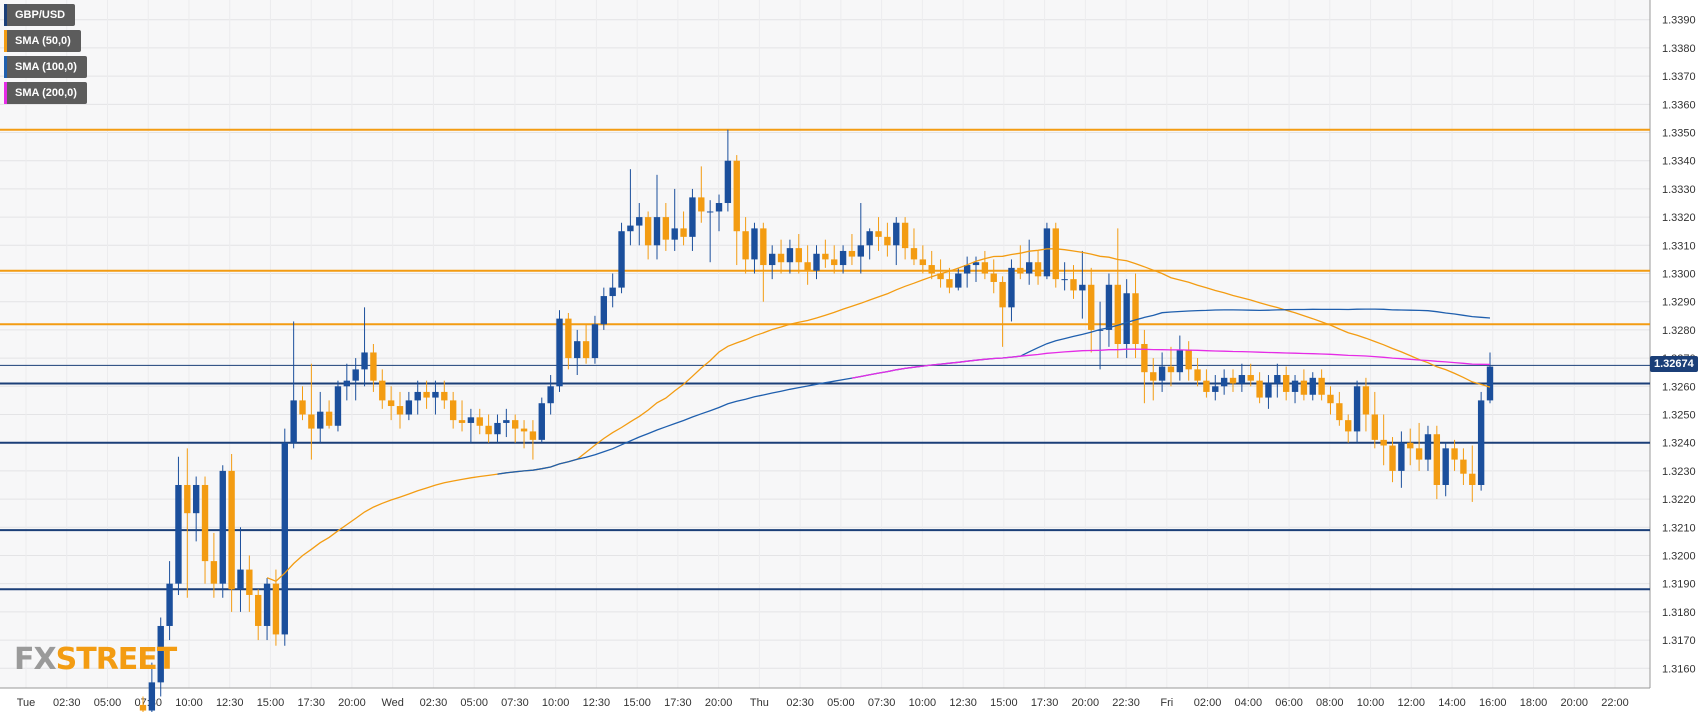 The height and width of the screenshot is (712, 1707). What do you see at coordinates (800, 703) in the screenshot?
I see `x-tick-label: 02:30` at bounding box center [800, 703].